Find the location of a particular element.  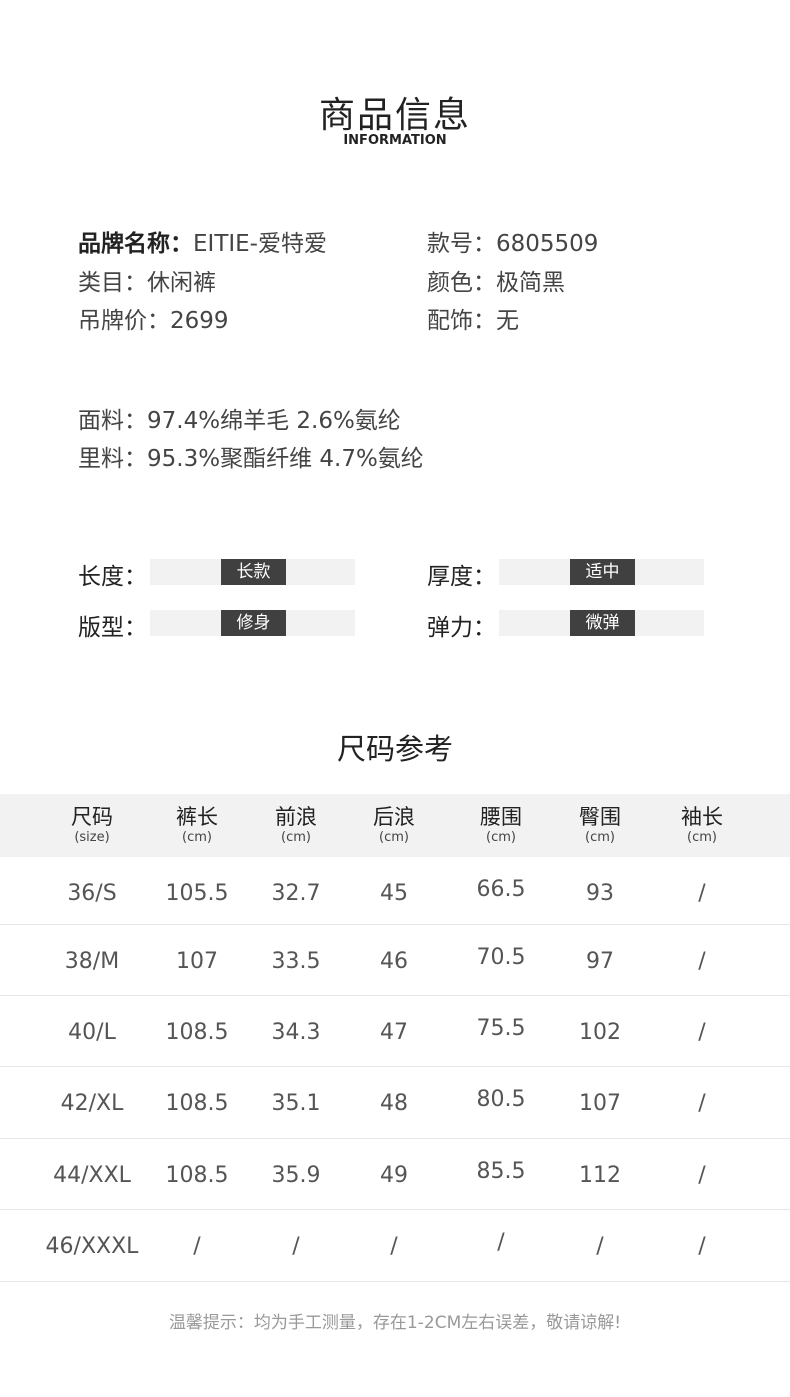

fabric-item: 里料：95.3%聚酯纤维 4.7%氨纶 is located at coordinates (251, 456).